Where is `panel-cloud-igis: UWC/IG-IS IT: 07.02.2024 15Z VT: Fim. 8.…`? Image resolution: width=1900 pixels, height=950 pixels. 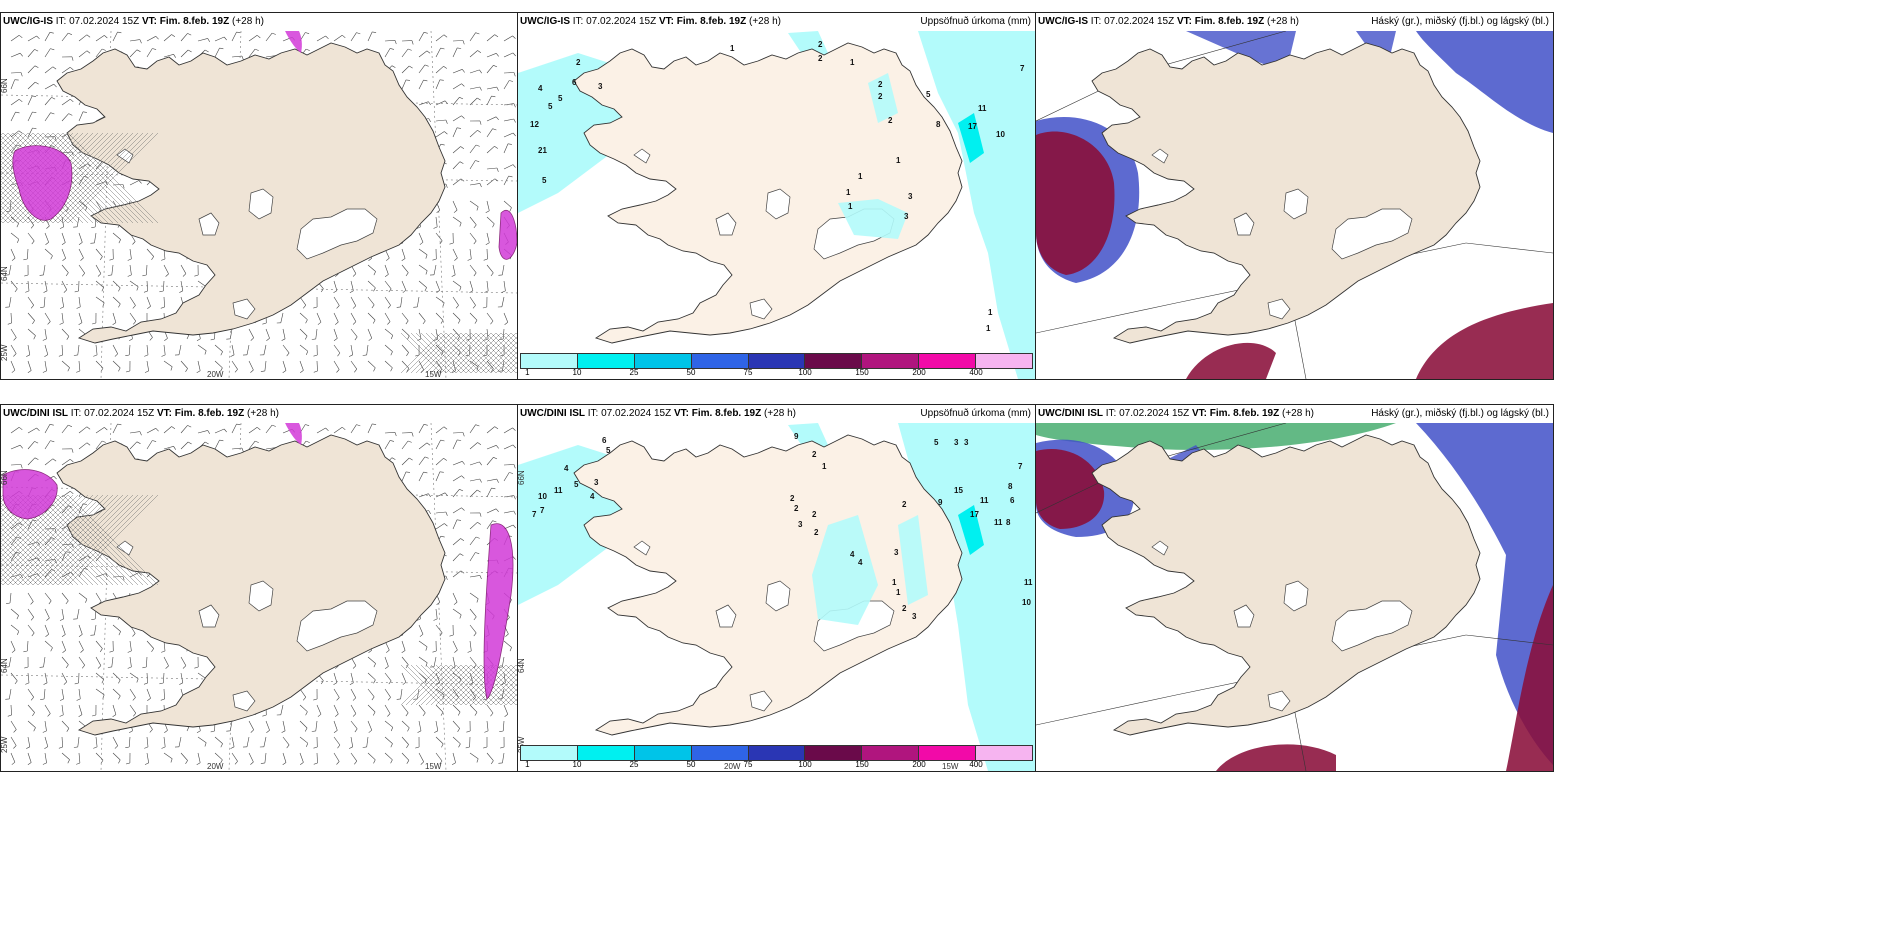
panel-cloud-igis: UWC/IG-IS IT: 07.02.2024 15Z VT: Fim. 8.… is located at coordinates (1294, 196).